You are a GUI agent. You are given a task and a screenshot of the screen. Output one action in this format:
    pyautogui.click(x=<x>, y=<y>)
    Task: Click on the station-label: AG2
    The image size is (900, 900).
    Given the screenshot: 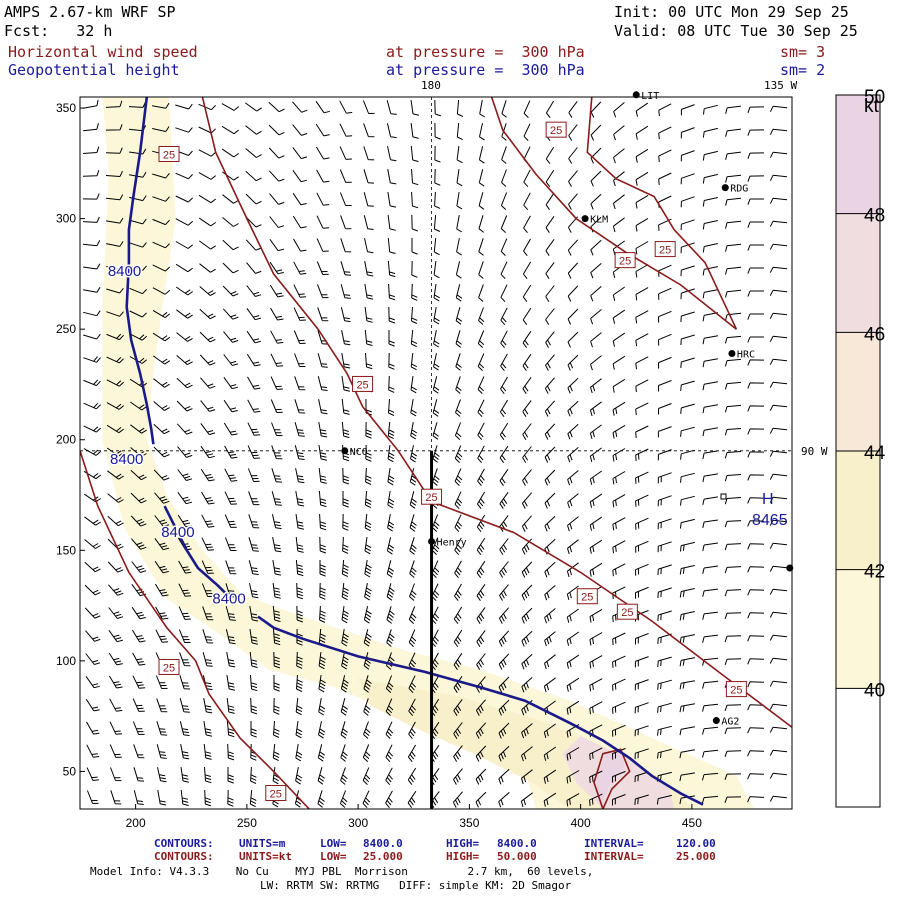 What is the action you would take?
    pyautogui.click(x=730, y=722)
    